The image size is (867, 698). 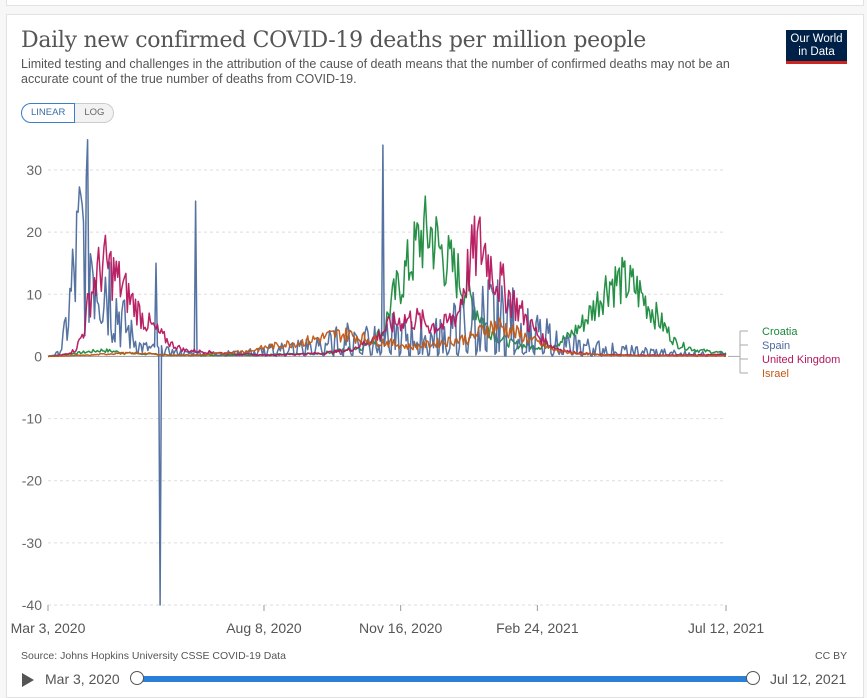 I want to click on owid-logo: Our World in Data, so click(x=816, y=47).